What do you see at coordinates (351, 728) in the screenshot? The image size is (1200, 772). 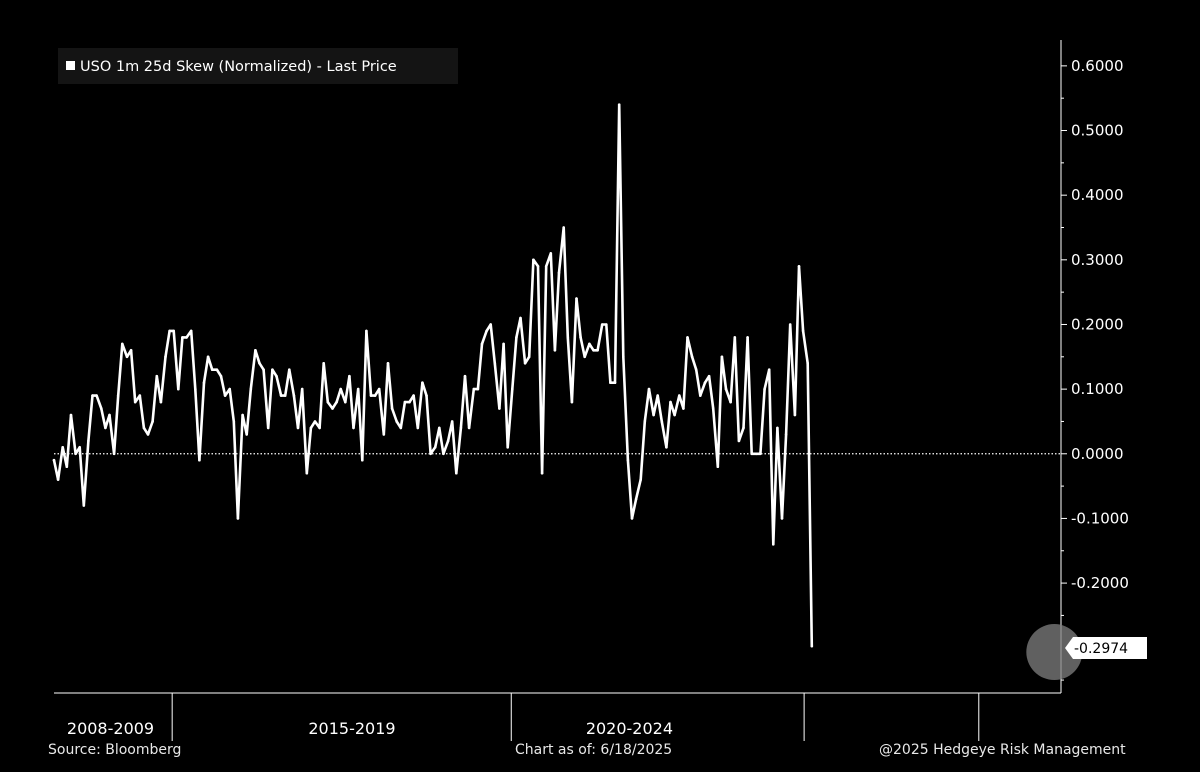 I see `x-period-label: 2015-2019` at bounding box center [351, 728].